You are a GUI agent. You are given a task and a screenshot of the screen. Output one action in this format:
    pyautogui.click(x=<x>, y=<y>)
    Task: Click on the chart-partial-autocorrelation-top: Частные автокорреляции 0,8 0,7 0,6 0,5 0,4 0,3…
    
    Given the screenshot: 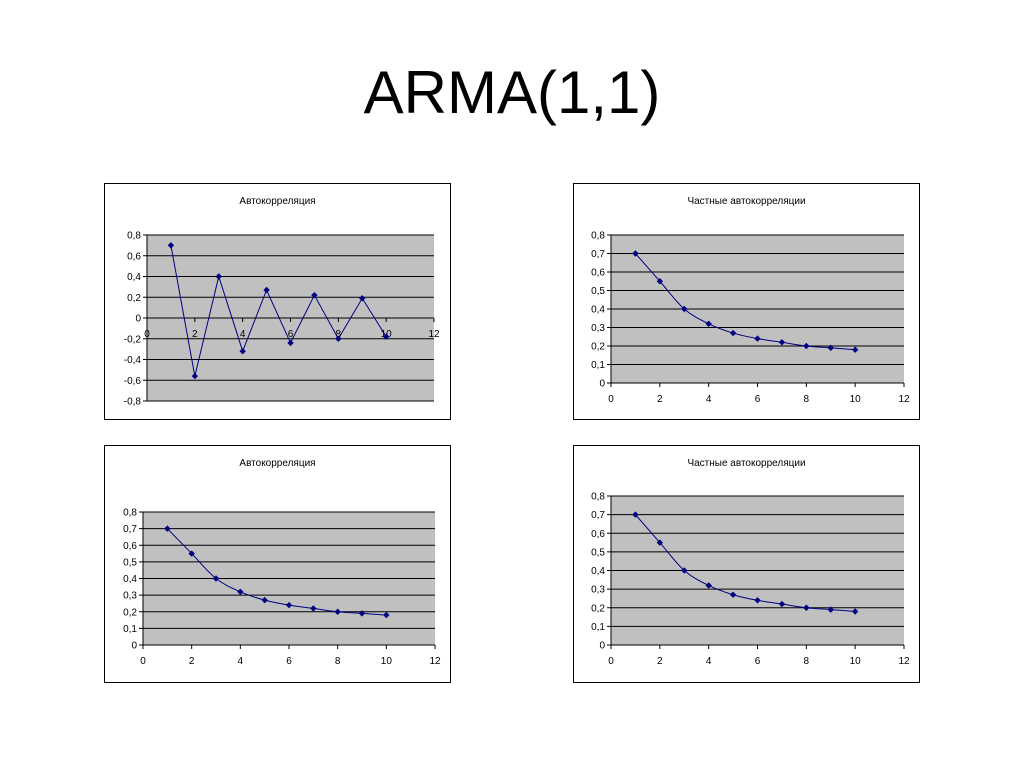 What is the action you would take?
    pyautogui.click(x=746, y=301)
    